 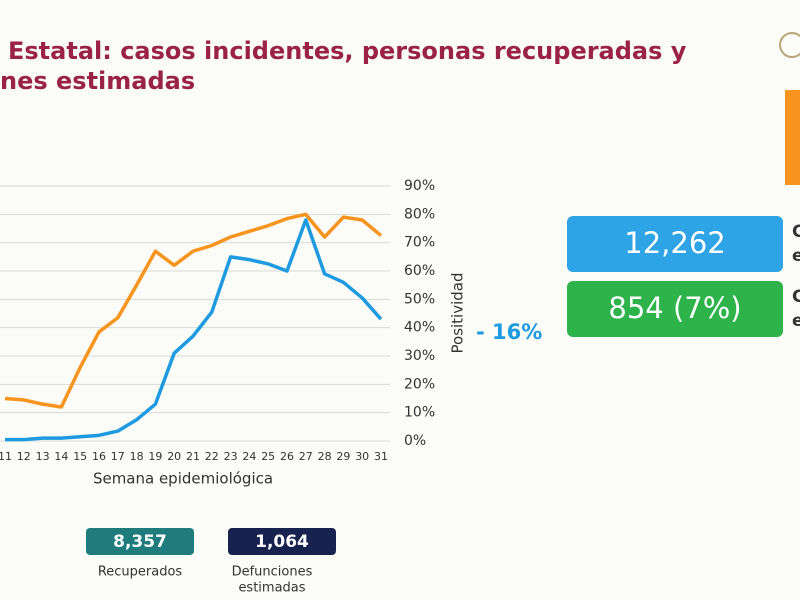 What do you see at coordinates (249, 456) in the screenshot?
I see `x-tick-label: 24` at bounding box center [249, 456].